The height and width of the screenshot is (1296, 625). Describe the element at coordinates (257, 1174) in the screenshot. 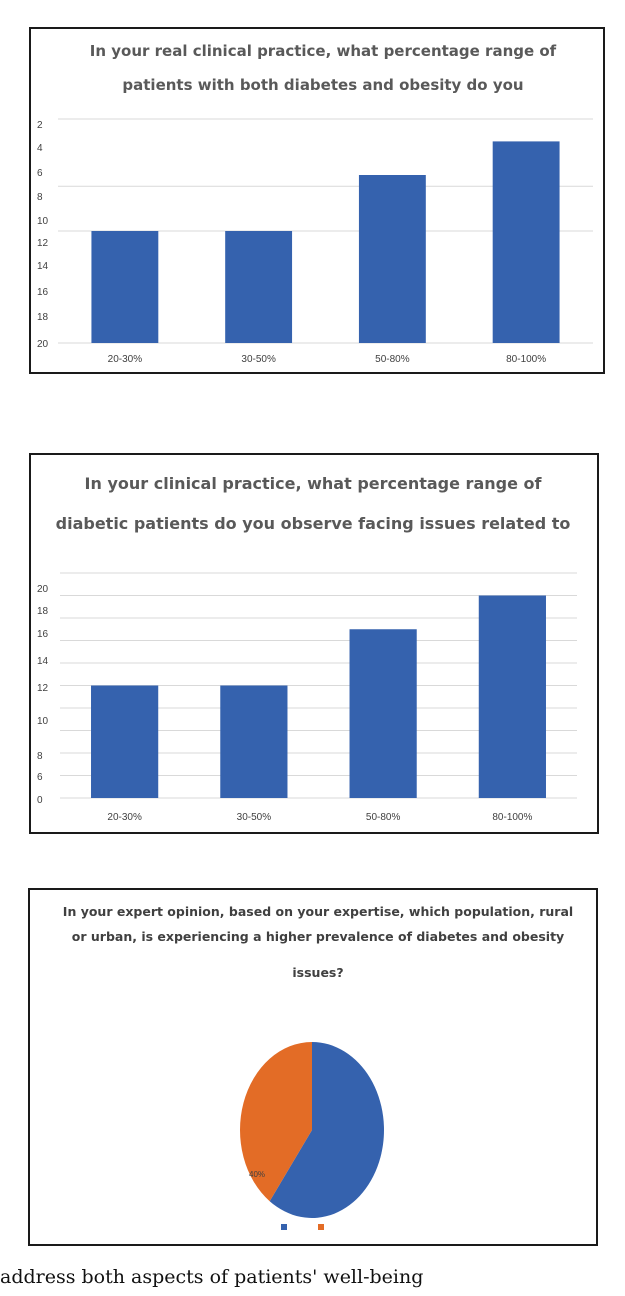

I see `pie-slice-label: 40%` at that location.